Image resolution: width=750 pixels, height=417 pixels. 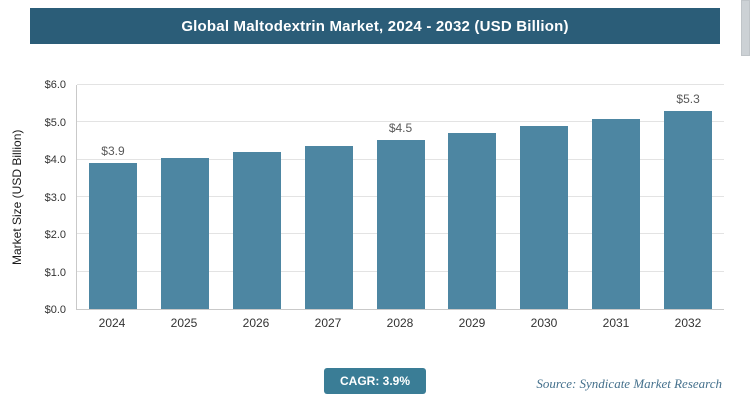 I want to click on y-axis-tick: $4.0, so click(x=55, y=160).